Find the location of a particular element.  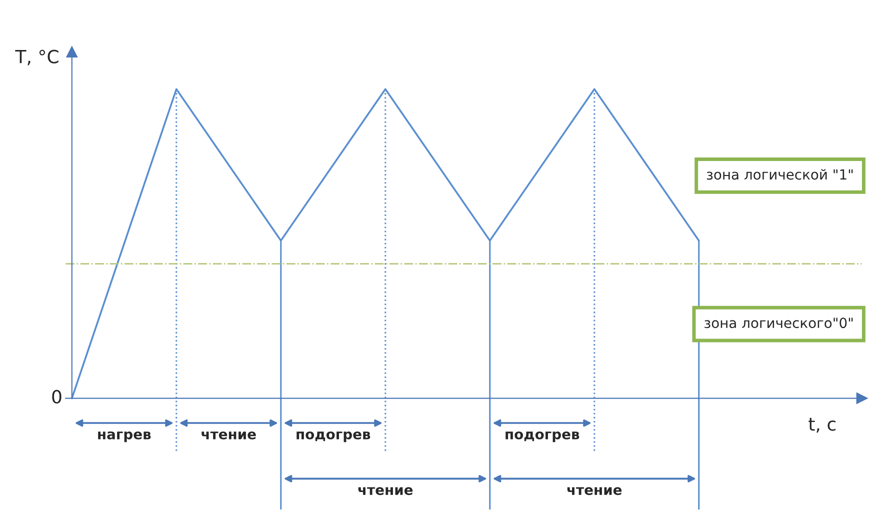

annotation: 0 is located at coordinates (57, 397).